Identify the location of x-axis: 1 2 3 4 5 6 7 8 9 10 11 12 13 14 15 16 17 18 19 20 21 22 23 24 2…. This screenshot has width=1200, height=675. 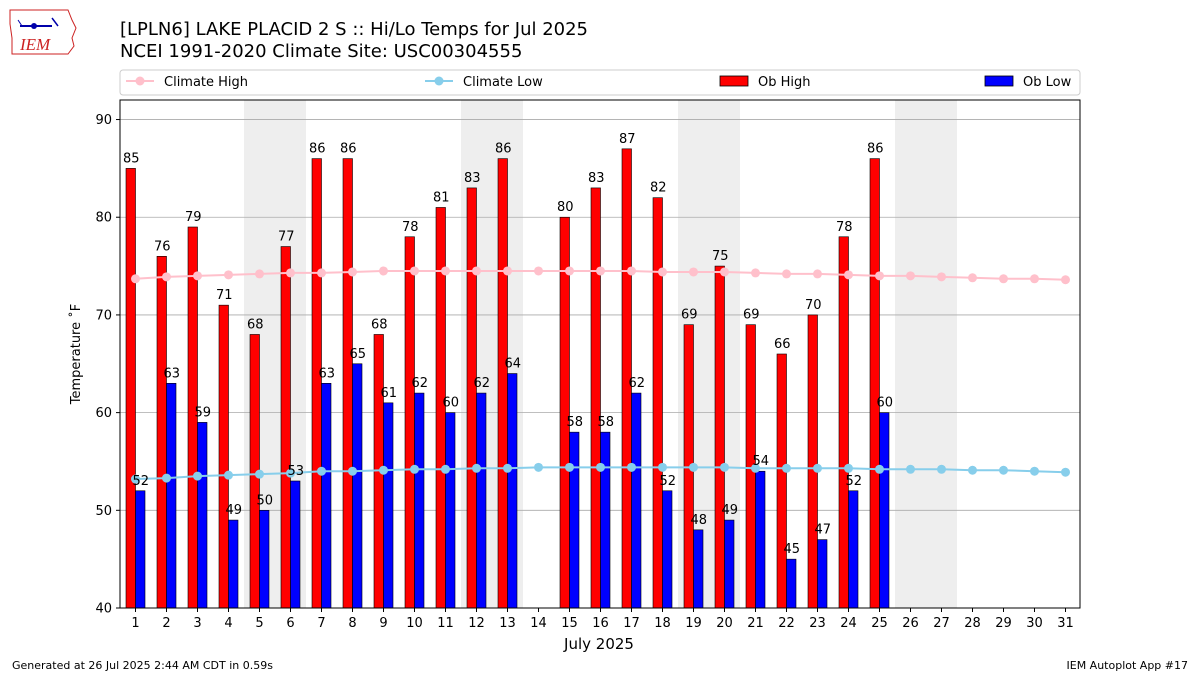
(602, 619).